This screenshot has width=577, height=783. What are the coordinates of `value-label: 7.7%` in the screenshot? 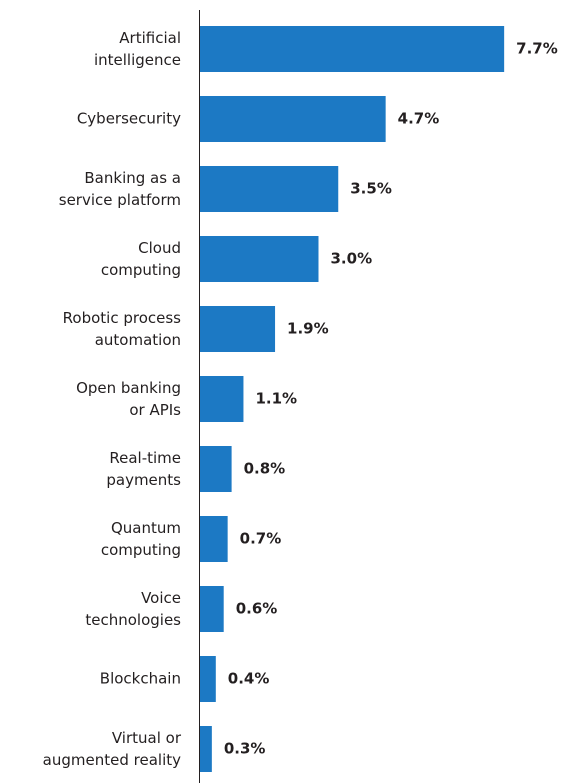 It's located at (537, 49).